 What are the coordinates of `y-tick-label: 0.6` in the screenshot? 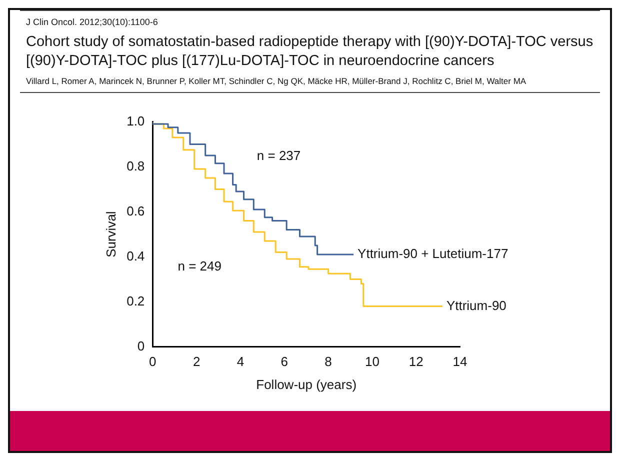 It's located at (135, 210).